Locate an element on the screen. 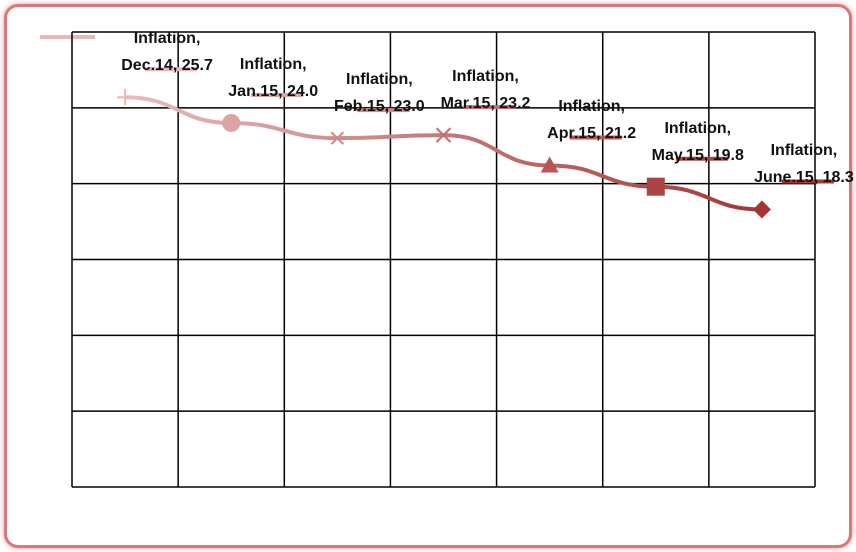 The image size is (856, 552). data-label: Inflation, Mar.15, 23.2 is located at coordinates (485, 90).